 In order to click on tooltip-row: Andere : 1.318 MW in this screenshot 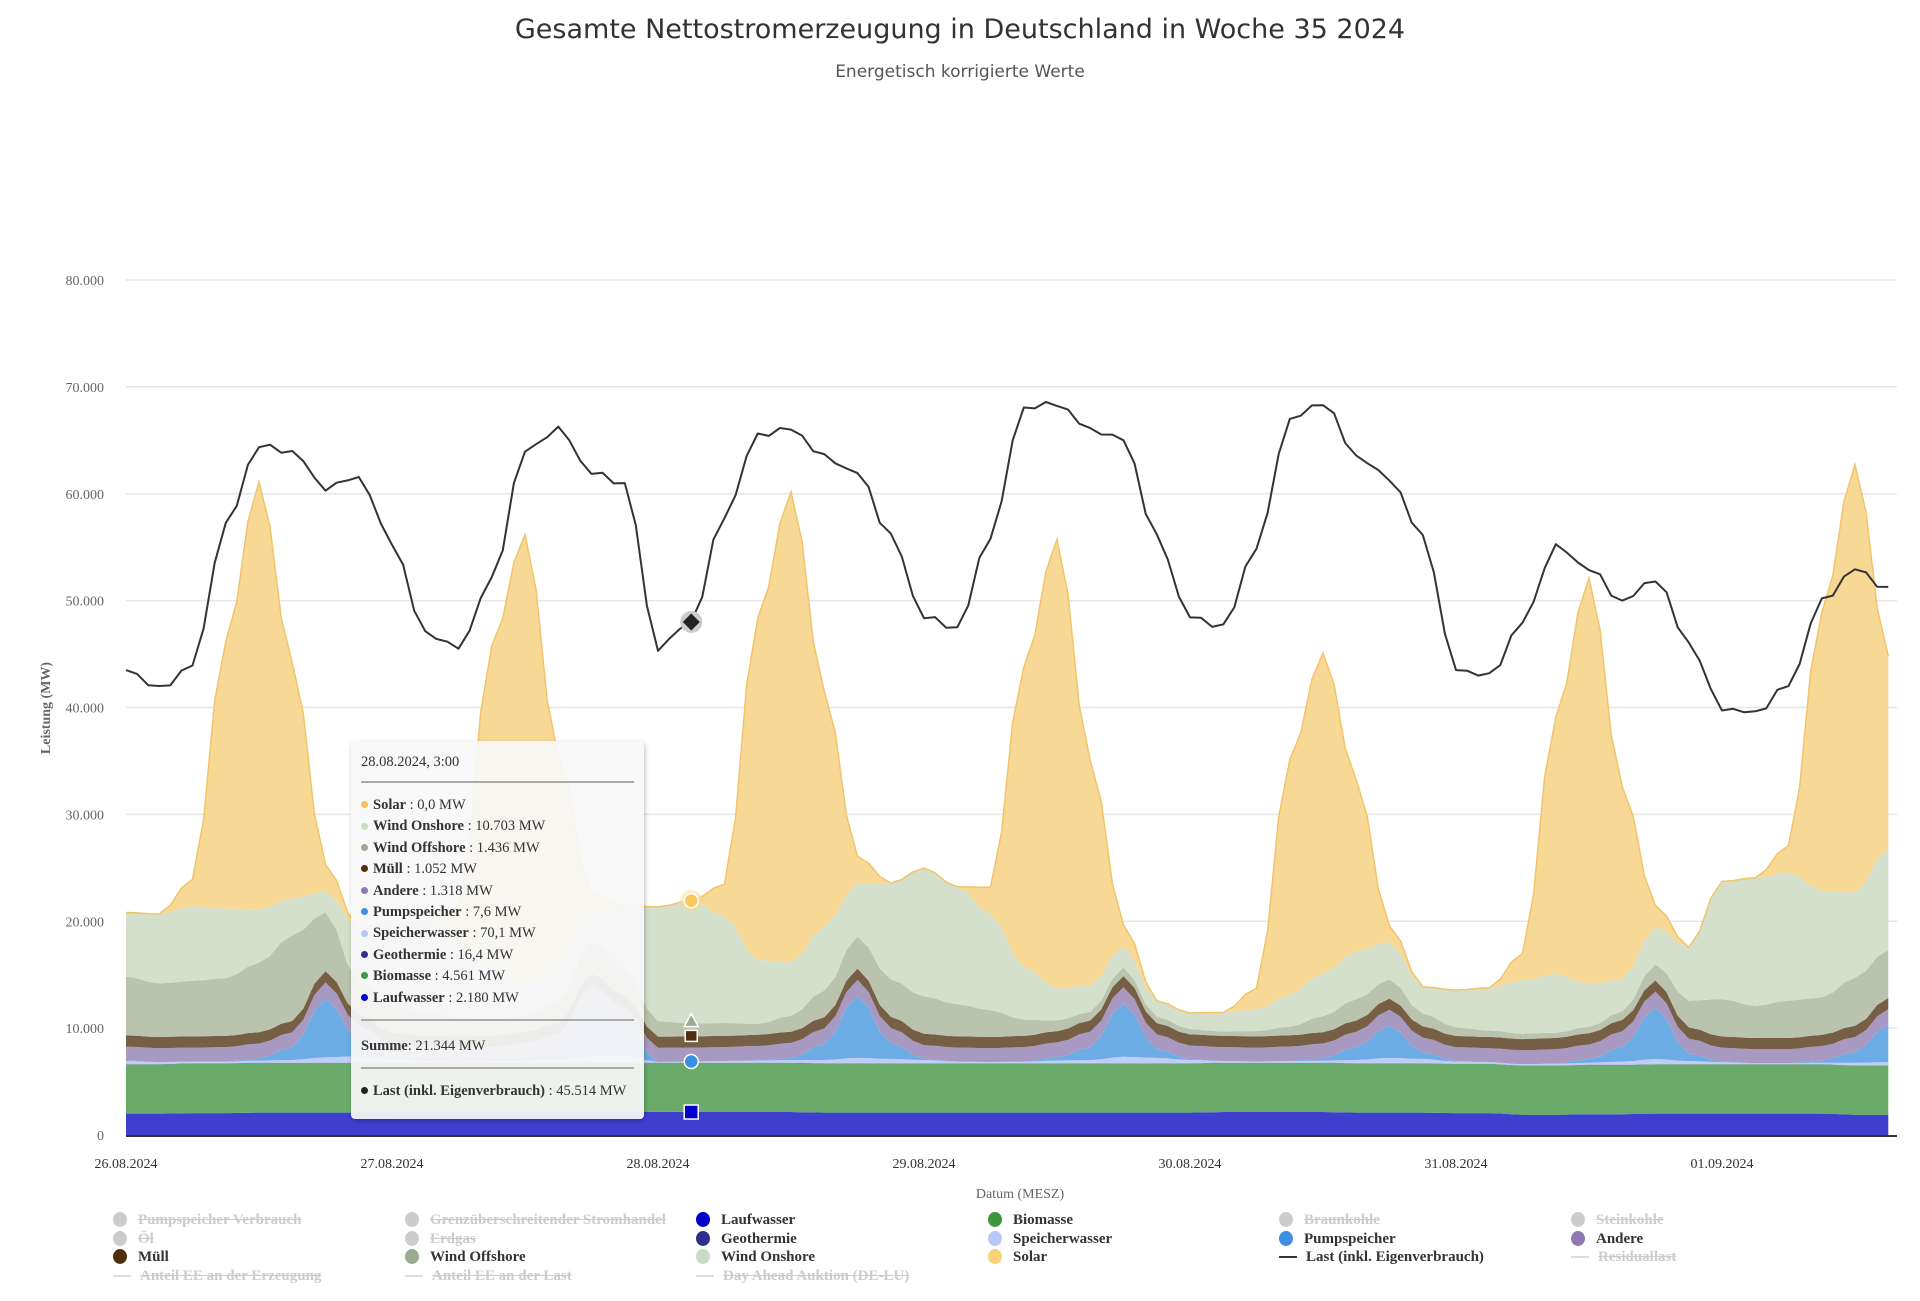, I will do `click(497, 891)`.